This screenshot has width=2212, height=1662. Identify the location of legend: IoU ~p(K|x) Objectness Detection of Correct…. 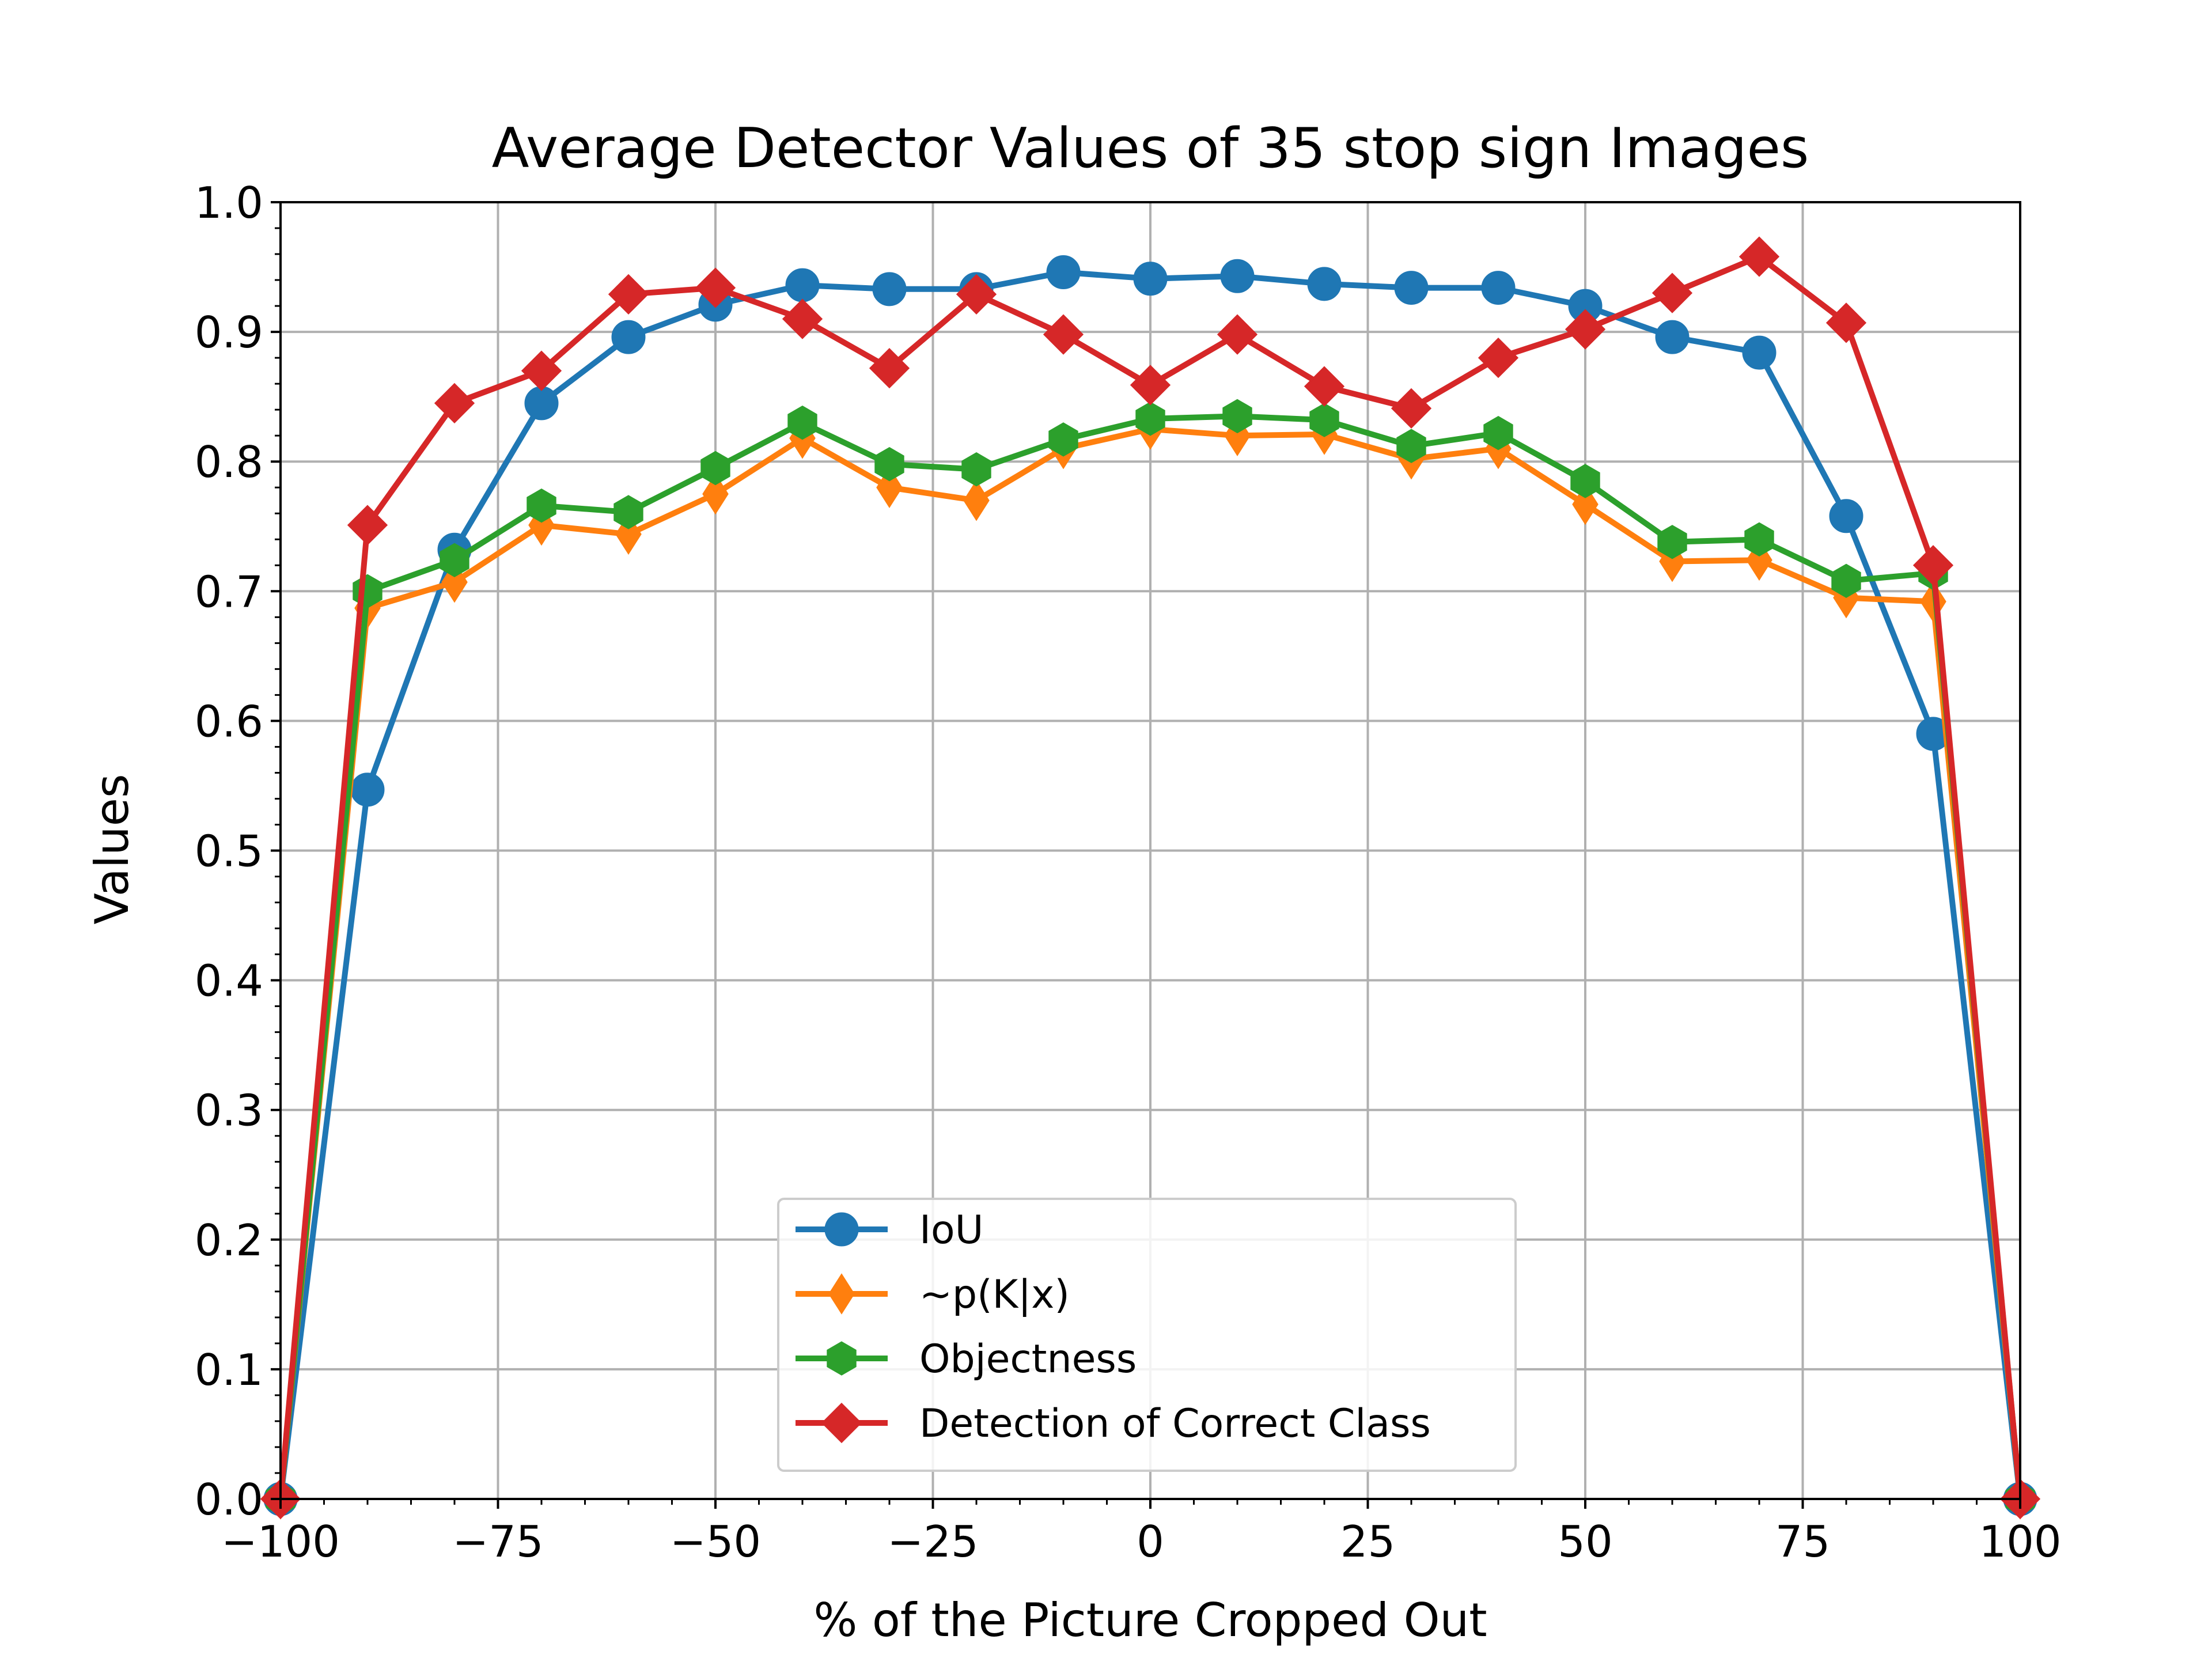
(1147, 1335).